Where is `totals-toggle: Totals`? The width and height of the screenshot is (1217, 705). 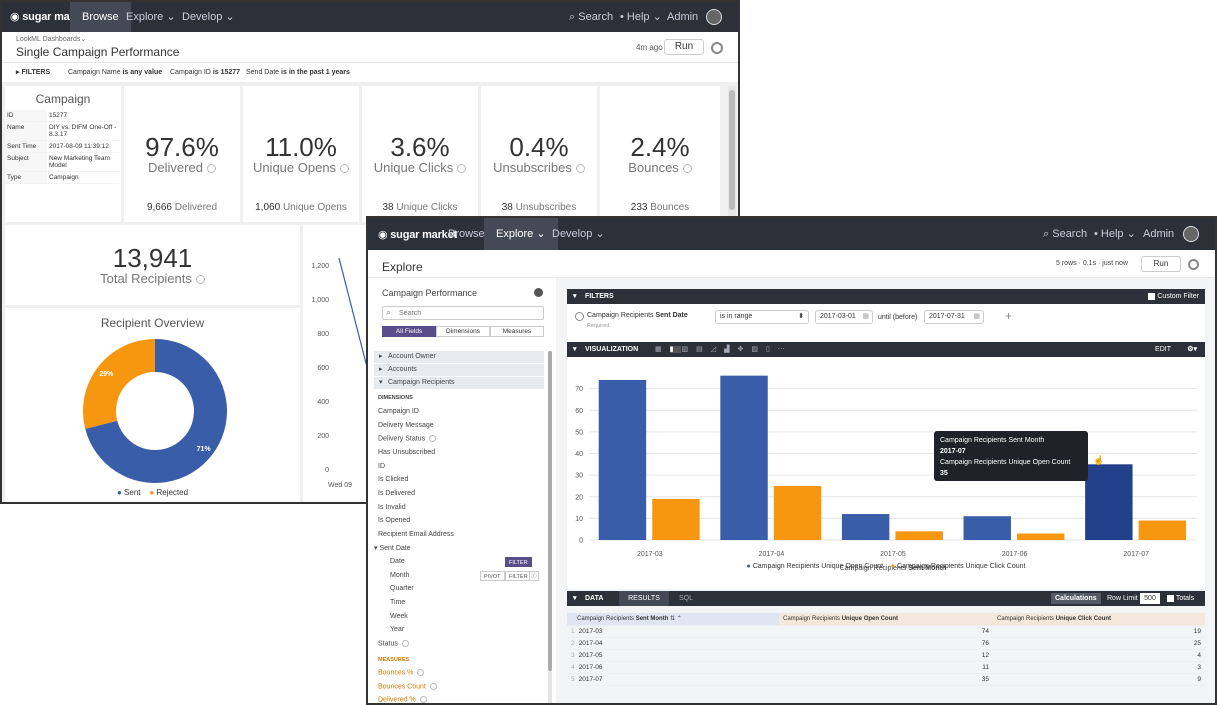
totals-toggle: Totals is located at coordinates (1180, 598).